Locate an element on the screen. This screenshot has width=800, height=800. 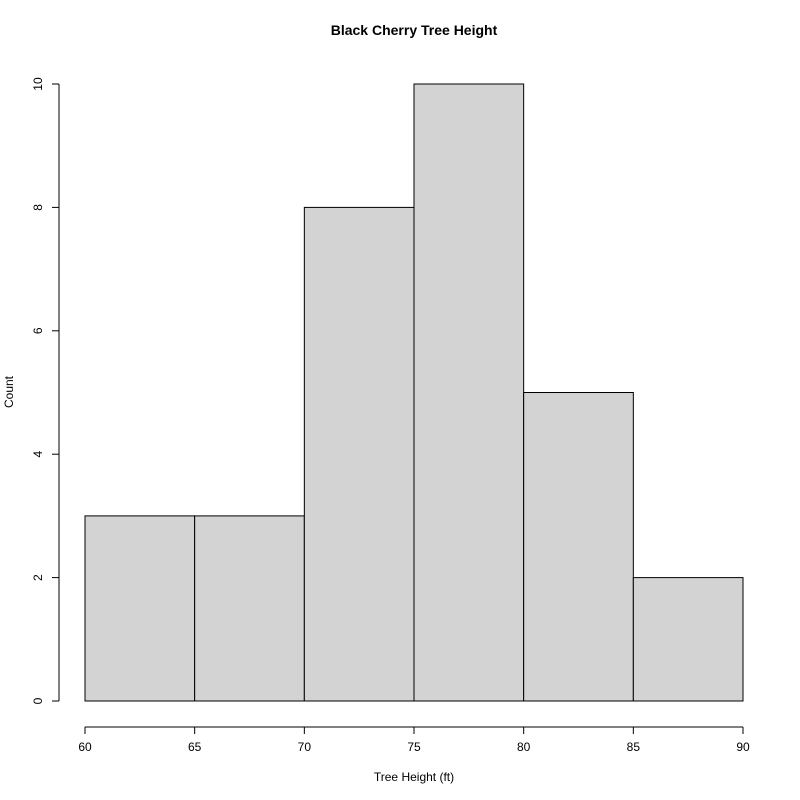
x-tick-label-75: 75 is located at coordinates (414, 747).